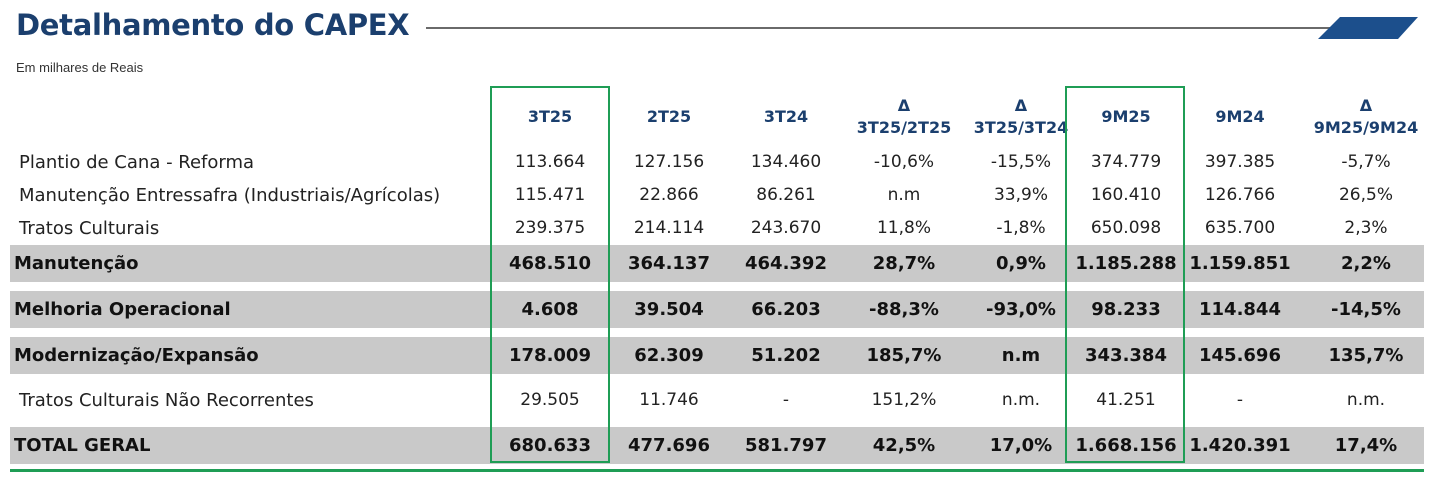 This screenshot has height=478, width=1434. I want to click on table-cell: 2,3%, so click(1366, 228).